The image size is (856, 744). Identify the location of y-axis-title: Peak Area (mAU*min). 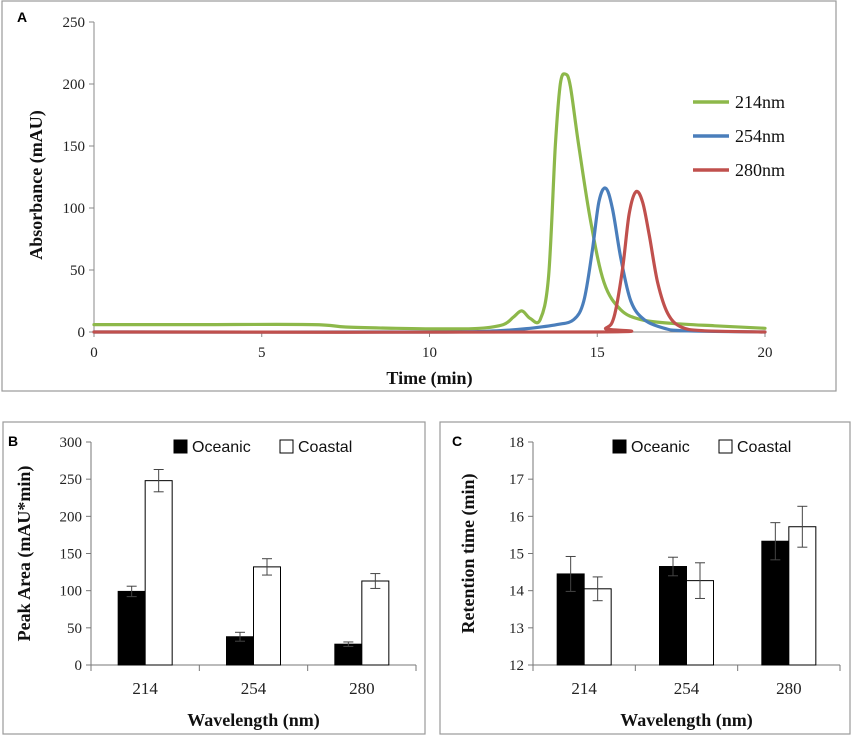
(24, 554).